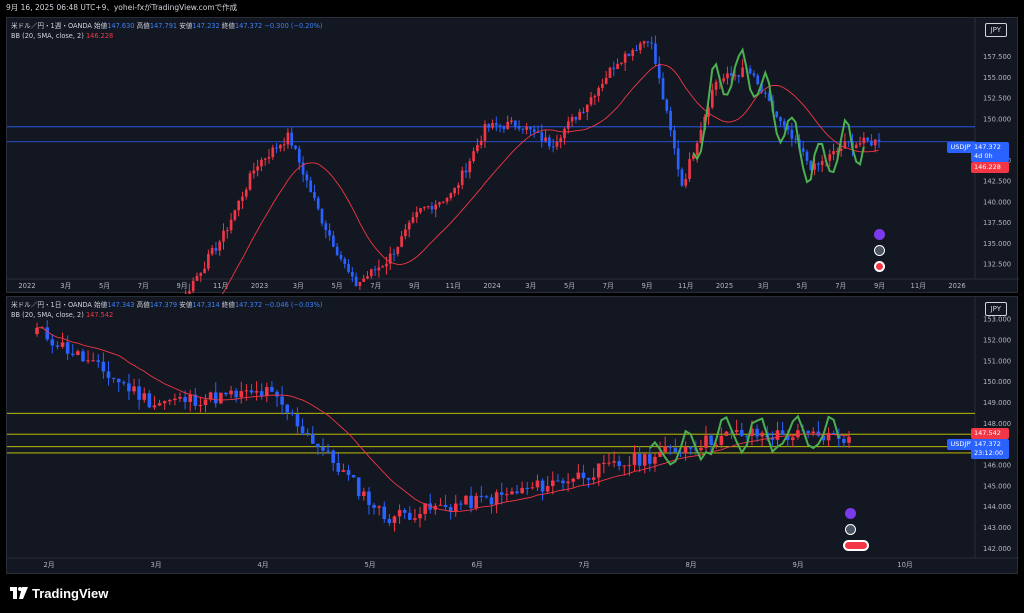 The height and width of the screenshot is (613, 1024). What do you see at coordinates (997, 528) in the screenshot?
I see `price-axis-tick: 143.000` at bounding box center [997, 528].